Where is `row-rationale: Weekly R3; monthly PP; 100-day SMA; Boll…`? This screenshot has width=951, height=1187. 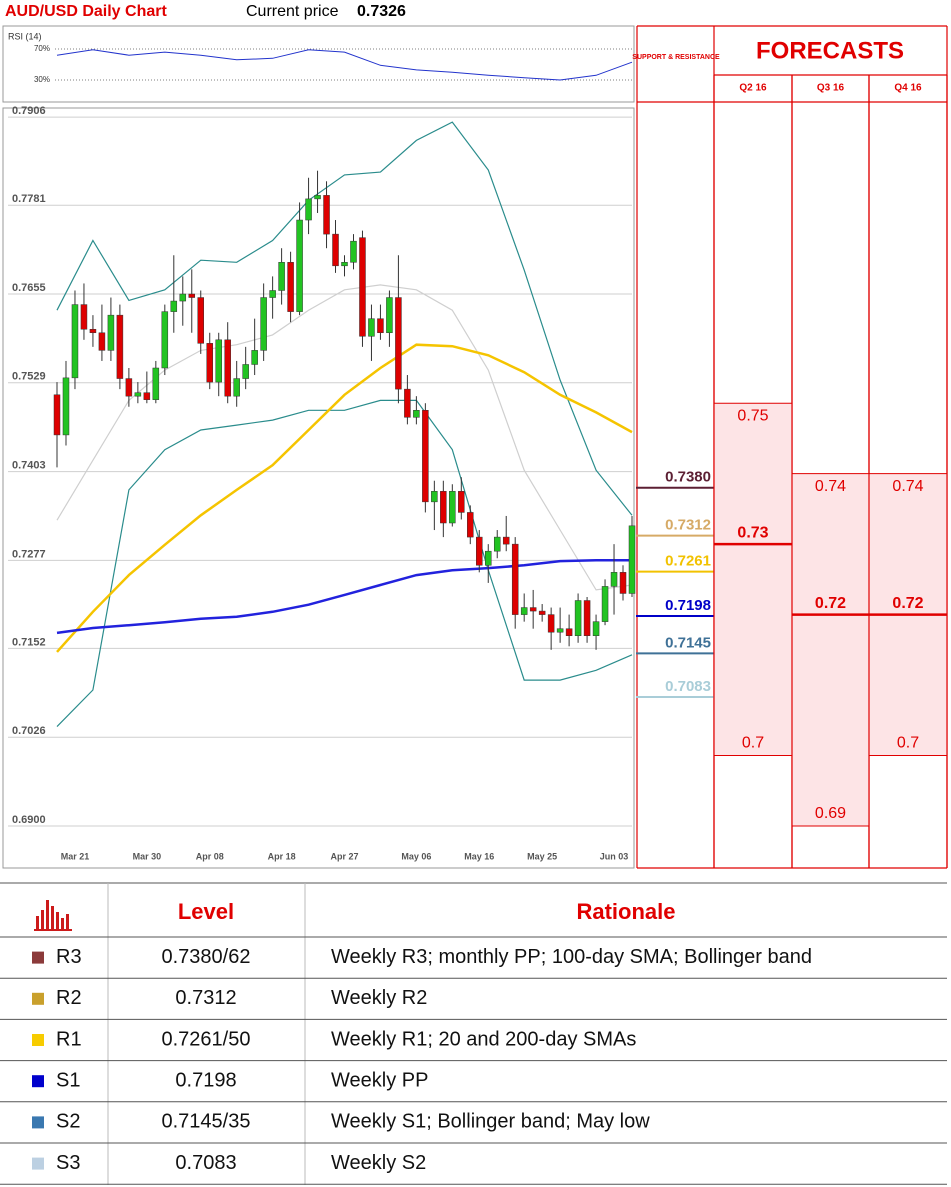 row-rationale: Weekly R3; monthly PP; 100-day SMA; Boll… is located at coordinates (571, 957).